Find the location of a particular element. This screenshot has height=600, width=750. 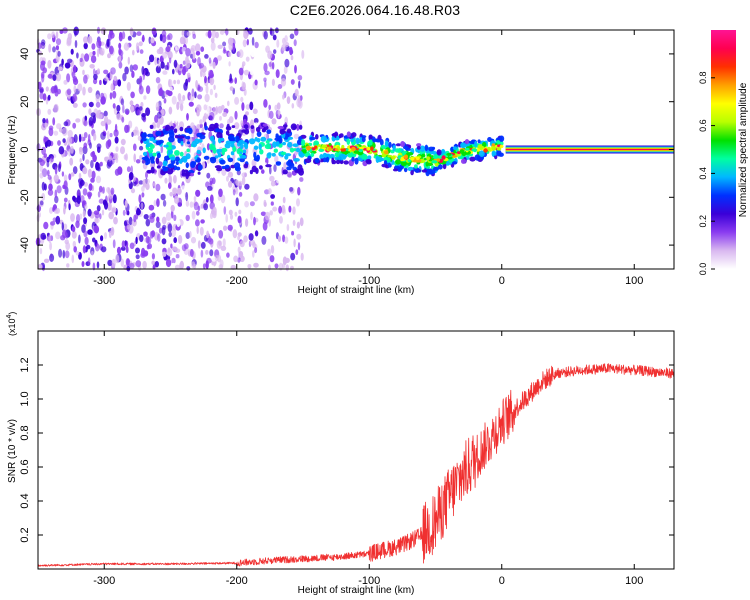

y-tick-label: 0.8 is located at coordinates (25, 432).